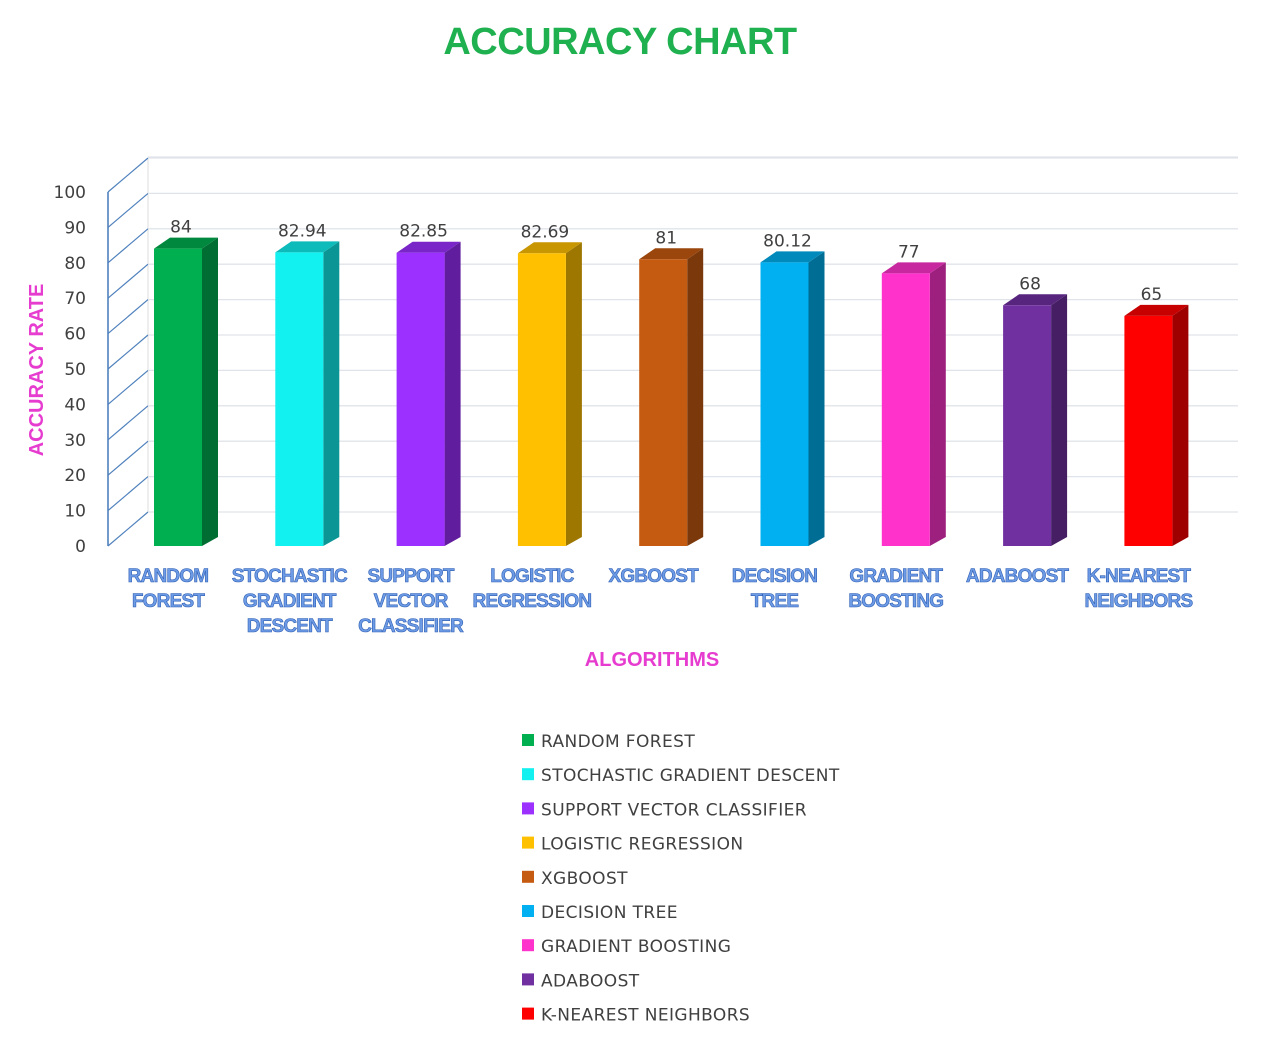 This screenshot has height=1062, width=1280. I want to click on x-category-label: SUPPORT VECTOR CLASSIFIER, so click(411, 601).